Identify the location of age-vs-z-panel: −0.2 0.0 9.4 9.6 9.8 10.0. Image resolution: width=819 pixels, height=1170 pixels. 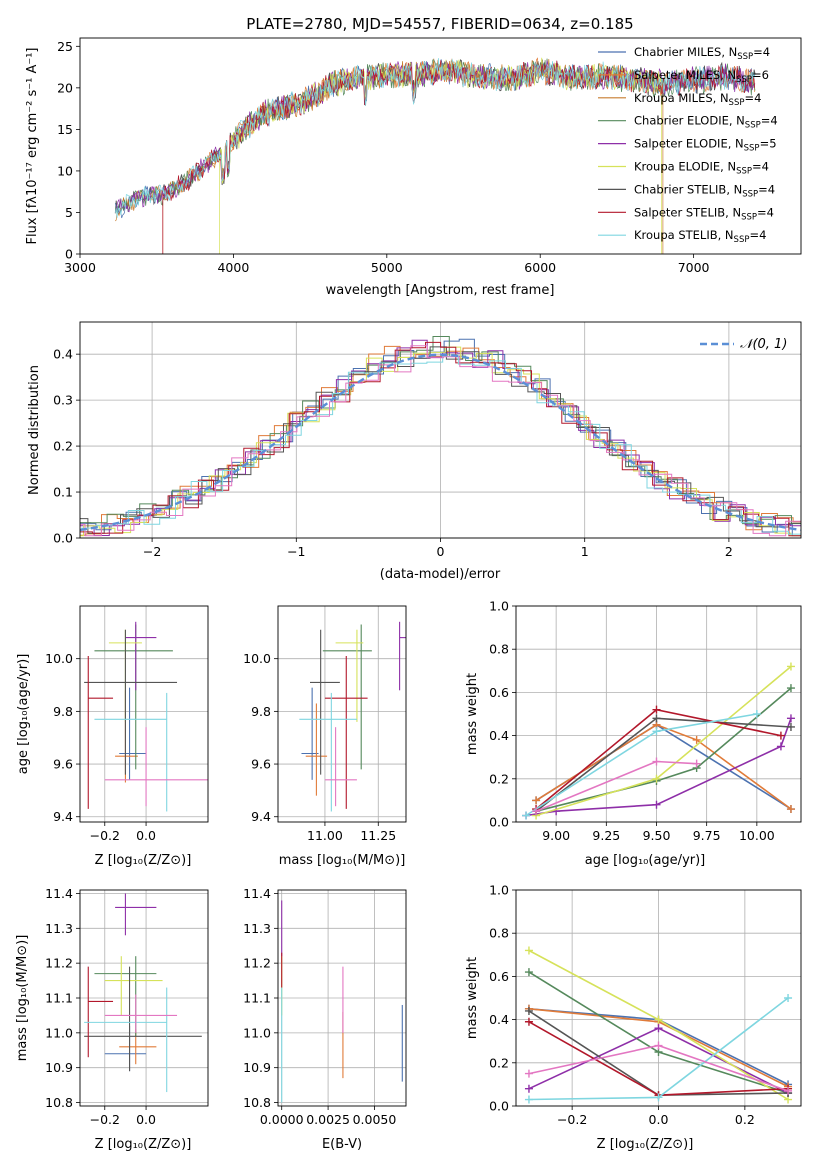
(127, 724).